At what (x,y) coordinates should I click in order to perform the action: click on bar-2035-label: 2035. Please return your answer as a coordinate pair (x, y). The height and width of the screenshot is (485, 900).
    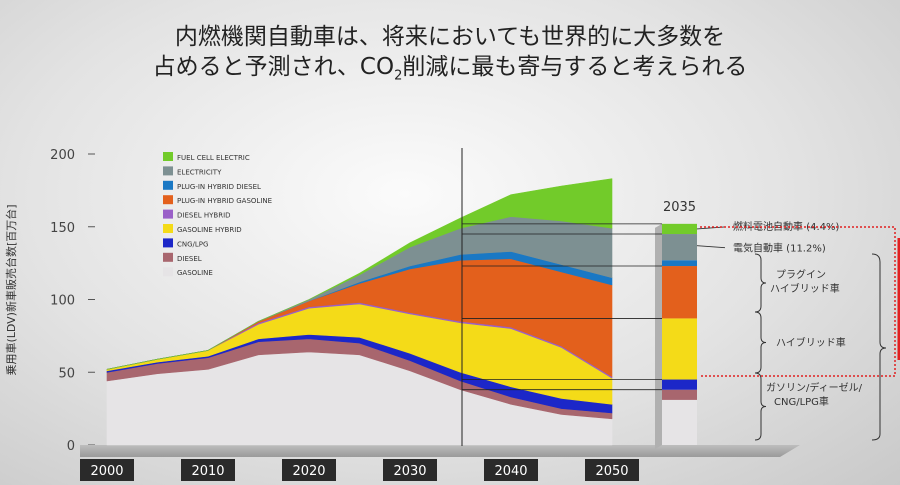
    Looking at the image, I should click on (679, 207).